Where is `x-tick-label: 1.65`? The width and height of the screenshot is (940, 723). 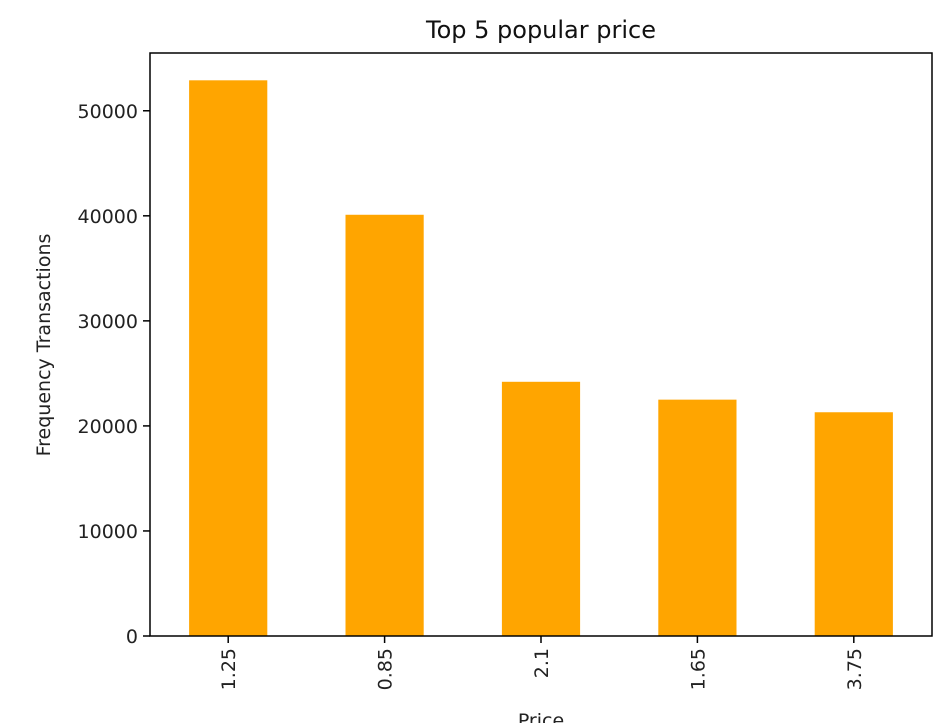
x-tick-label: 1.65 is located at coordinates (698, 669).